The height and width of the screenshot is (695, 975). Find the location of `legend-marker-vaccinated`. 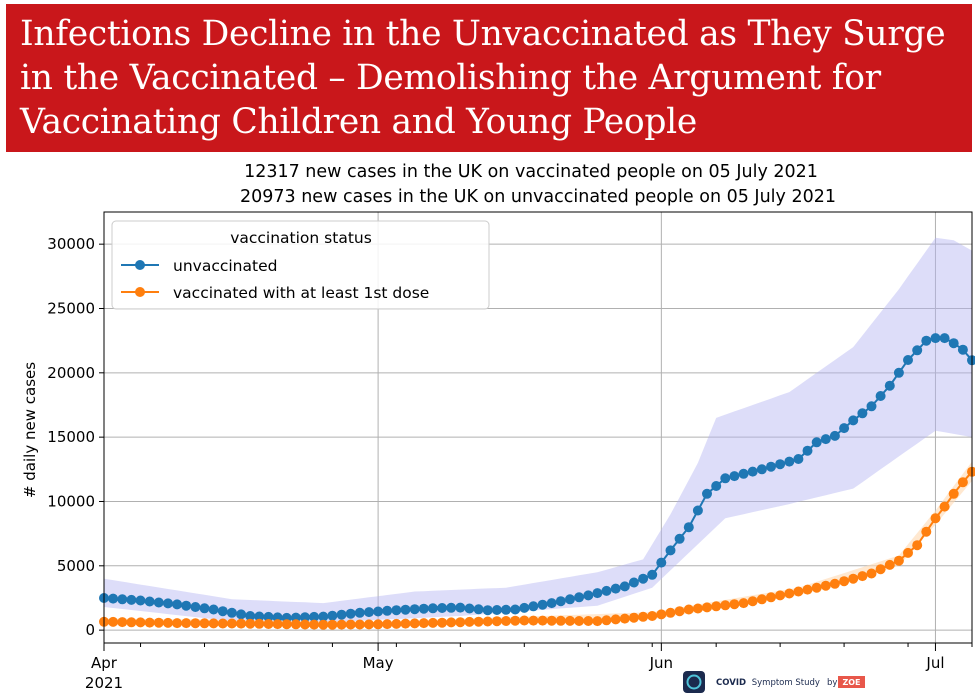

legend-marker-vaccinated is located at coordinates (140, 292).